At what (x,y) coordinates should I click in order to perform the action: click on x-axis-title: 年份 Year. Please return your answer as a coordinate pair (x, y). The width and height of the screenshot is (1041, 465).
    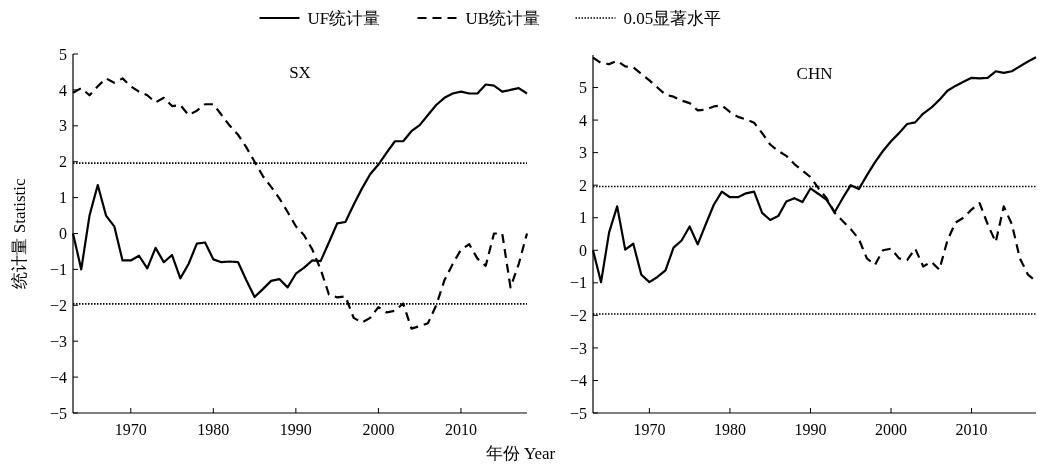
    Looking at the image, I should click on (520, 453).